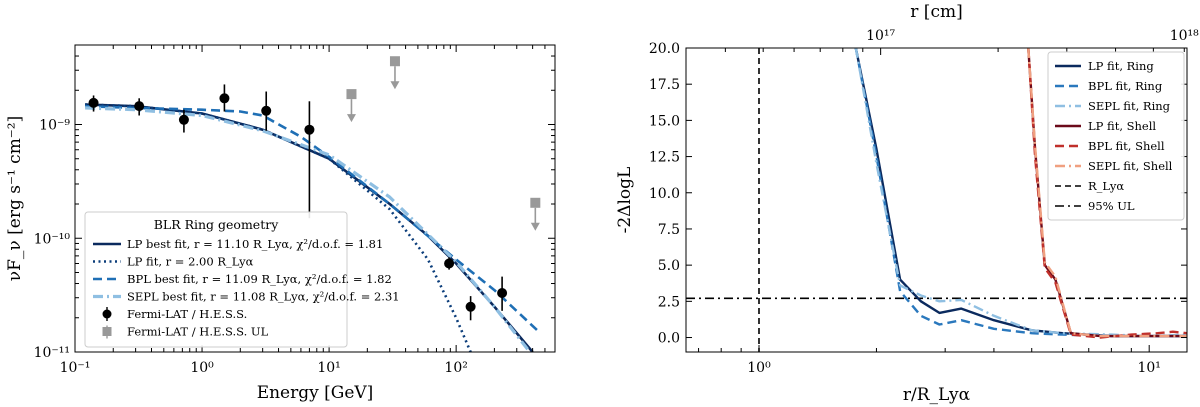  What do you see at coordinates (202, 368) in the screenshot?
I see `sed-x-tick-label: 10⁰` at bounding box center [202, 368].